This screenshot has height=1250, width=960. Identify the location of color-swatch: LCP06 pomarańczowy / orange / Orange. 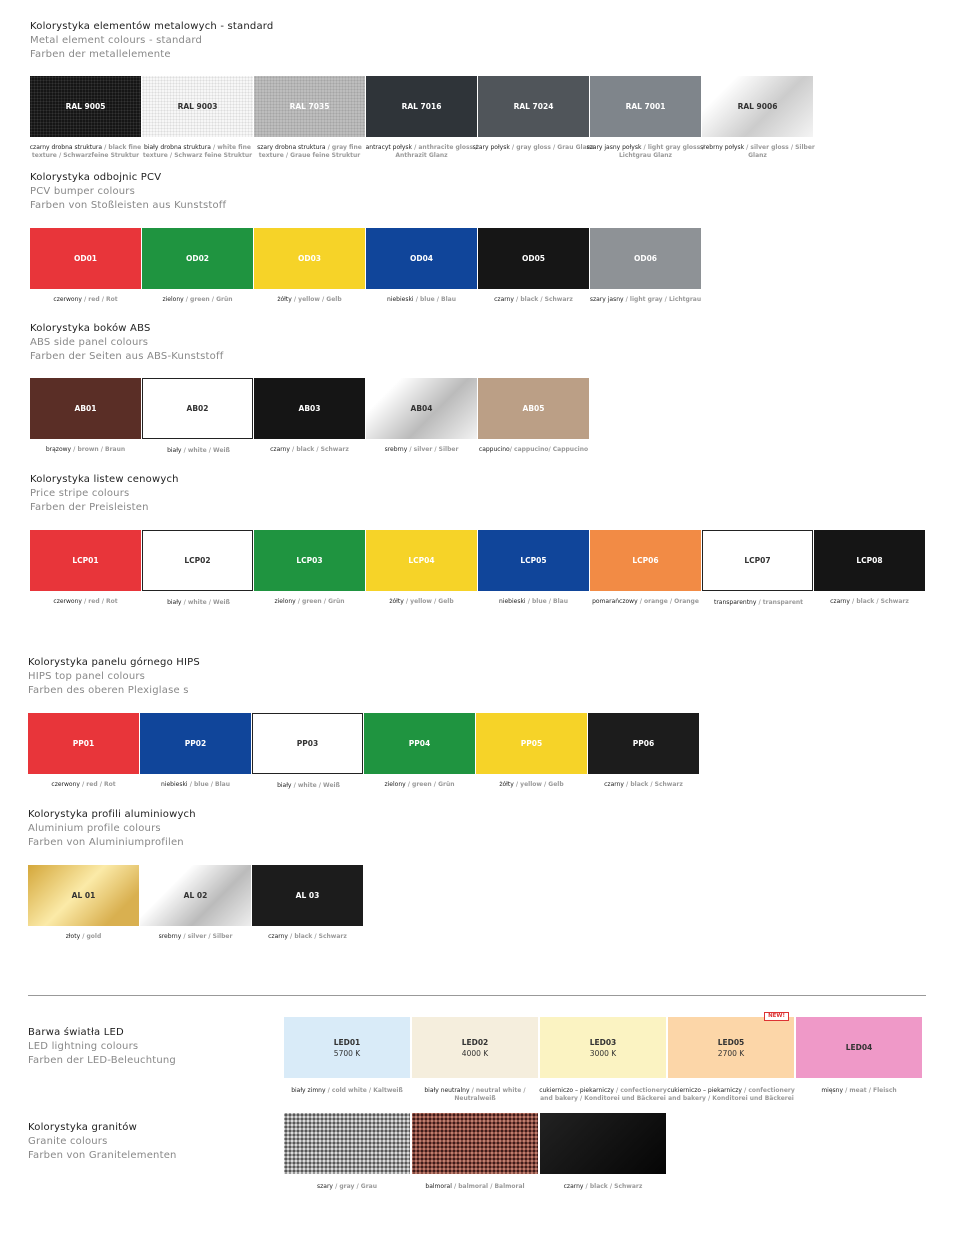
(645, 567).